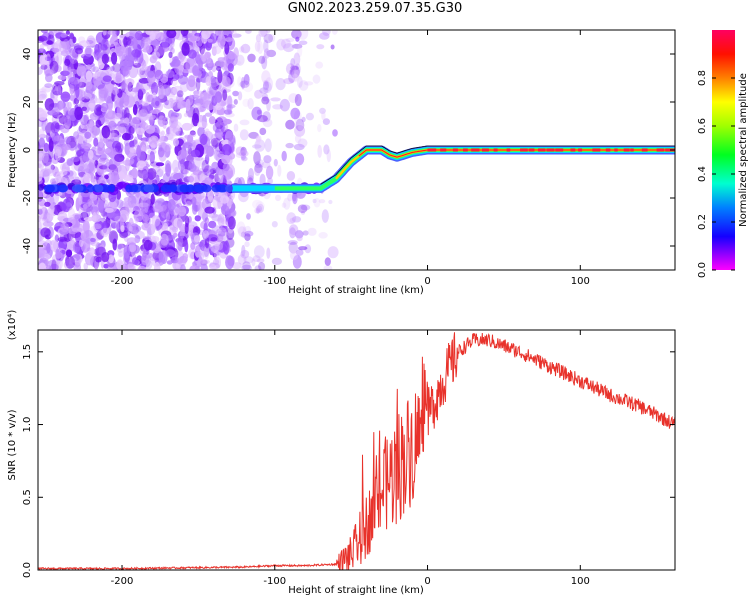 This screenshot has height=600, width=750. Describe the element at coordinates (356, 590) in the screenshot. I see `bottom-x-axis-label: Height of straight line (km)` at that location.